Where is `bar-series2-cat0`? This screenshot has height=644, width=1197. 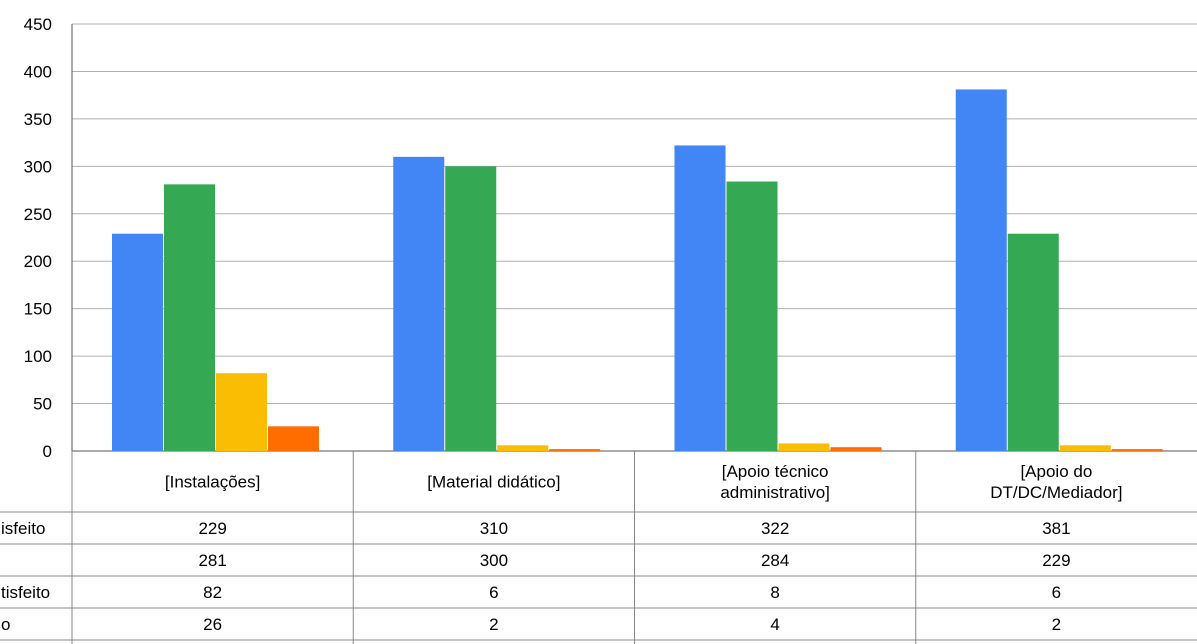 bar-series2-cat0 is located at coordinates (241, 412).